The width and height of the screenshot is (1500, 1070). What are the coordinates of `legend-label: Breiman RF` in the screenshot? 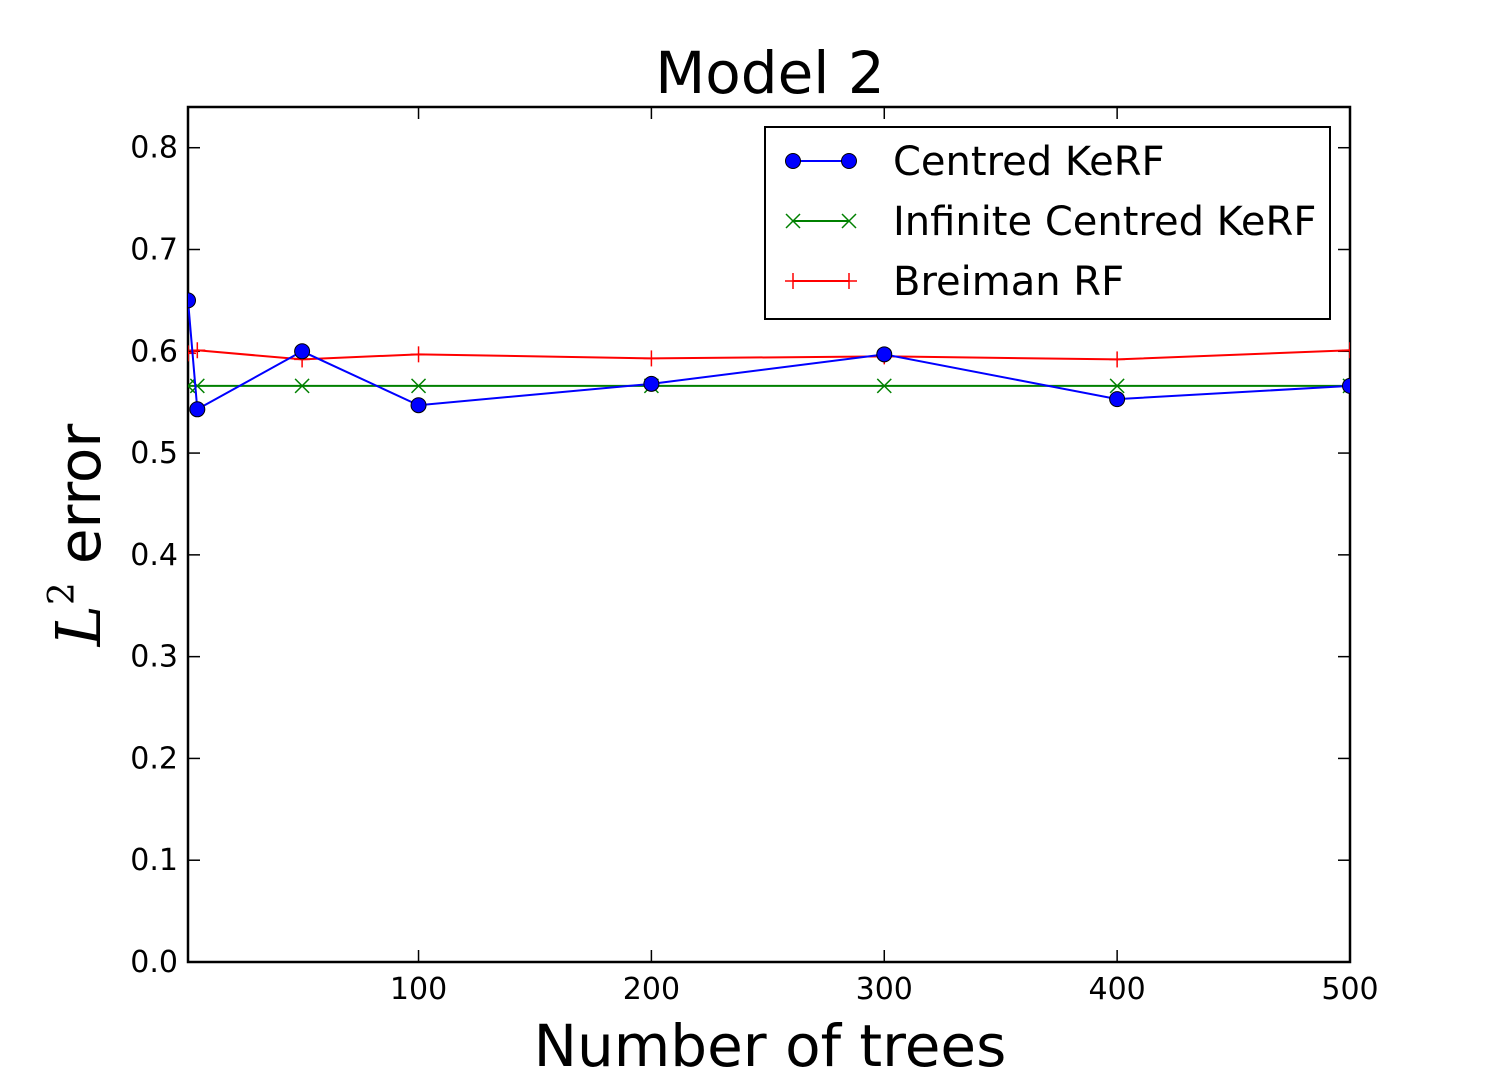 It's located at (1008, 282).